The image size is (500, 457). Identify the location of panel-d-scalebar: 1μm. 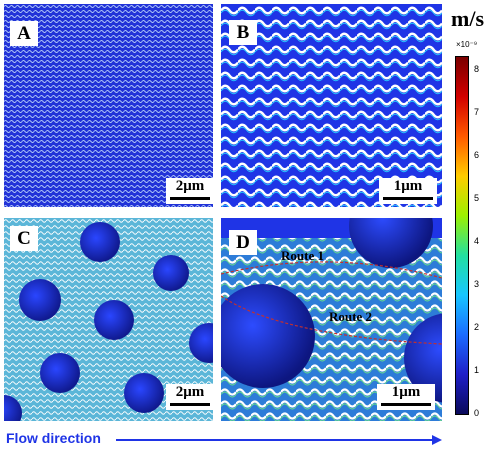
(406, 397).